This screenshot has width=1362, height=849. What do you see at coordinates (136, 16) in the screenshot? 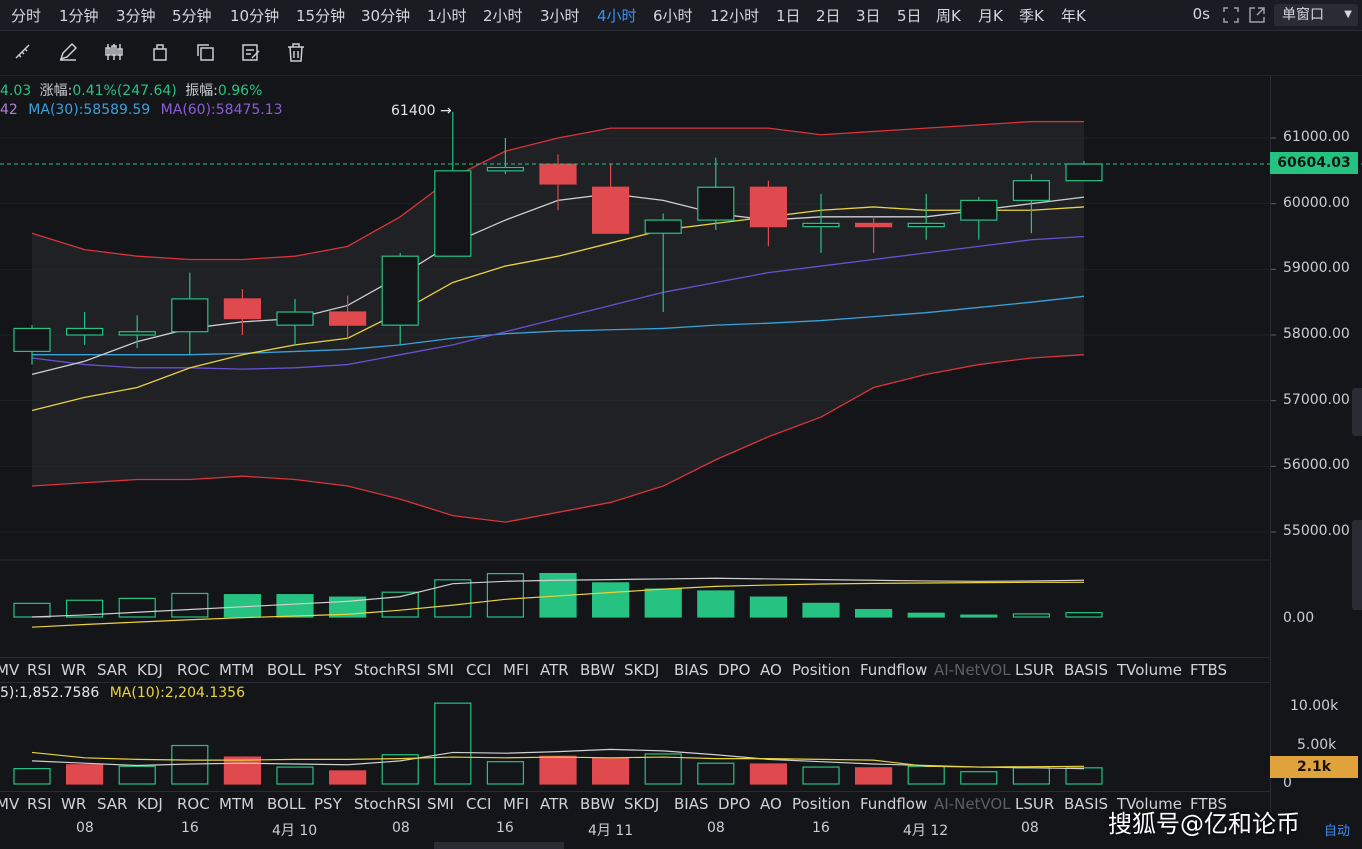
I see `timeframe-2: 3分钟` at bounding box center [136, 16].